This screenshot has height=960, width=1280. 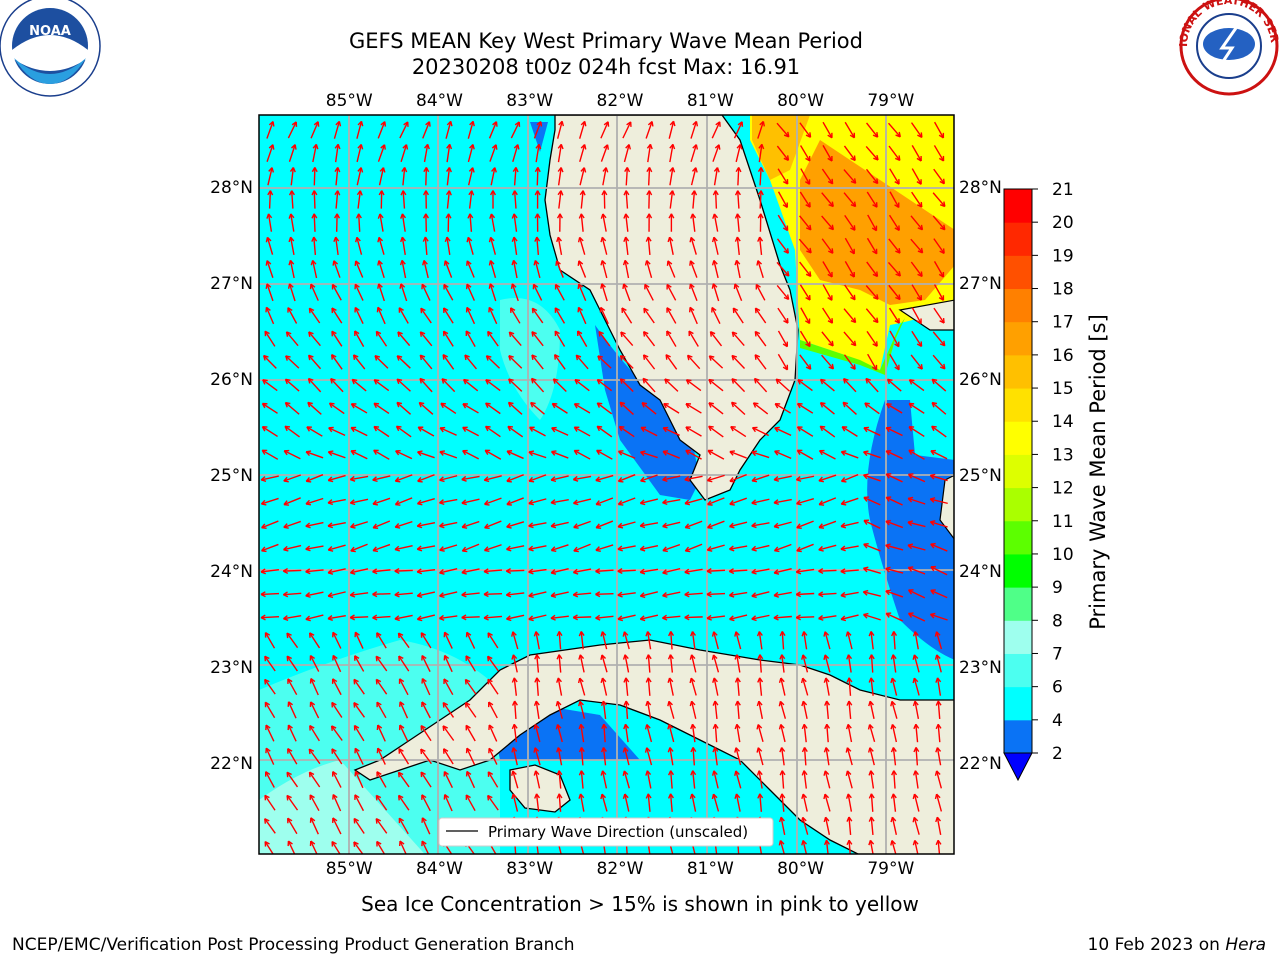 I want to click on colorbar-tick-label: 16, so click(x=1063, y=356).